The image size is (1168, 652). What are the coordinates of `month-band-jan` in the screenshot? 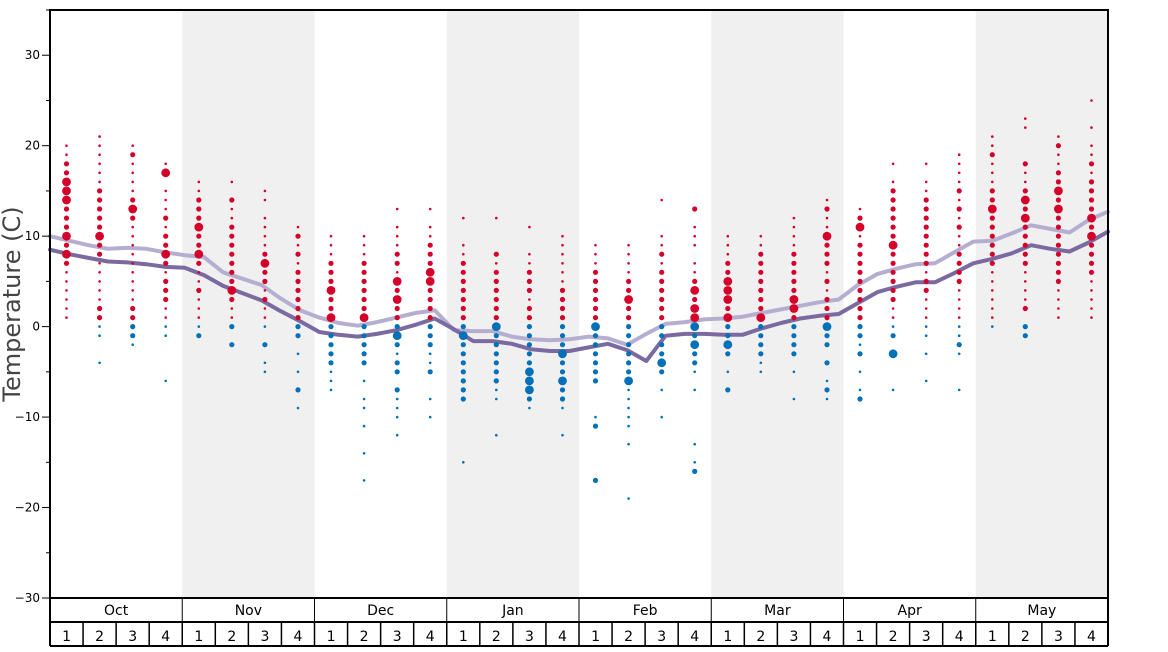 It's located at (512, 304).